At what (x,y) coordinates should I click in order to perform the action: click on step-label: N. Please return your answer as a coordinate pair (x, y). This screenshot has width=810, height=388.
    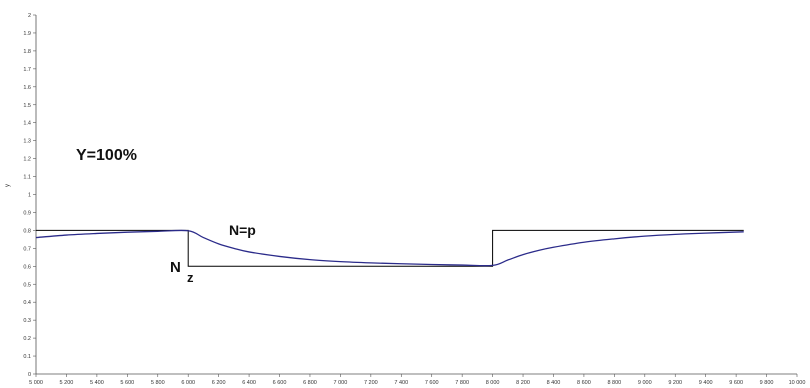
    Looking at the image, I should click on (175, 267).